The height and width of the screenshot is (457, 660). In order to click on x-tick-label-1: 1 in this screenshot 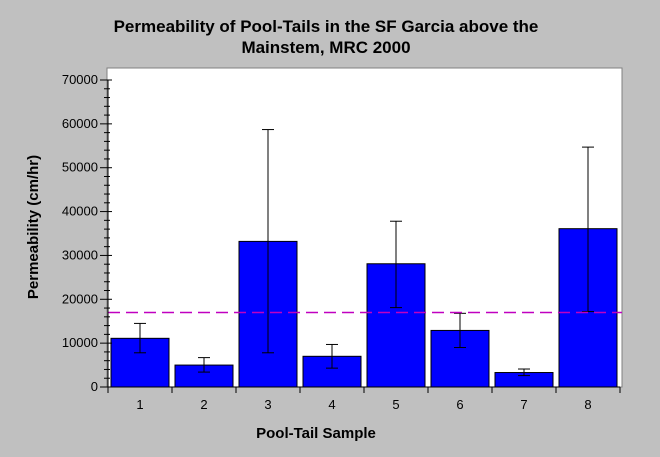, I will do `click(139, 404)`.